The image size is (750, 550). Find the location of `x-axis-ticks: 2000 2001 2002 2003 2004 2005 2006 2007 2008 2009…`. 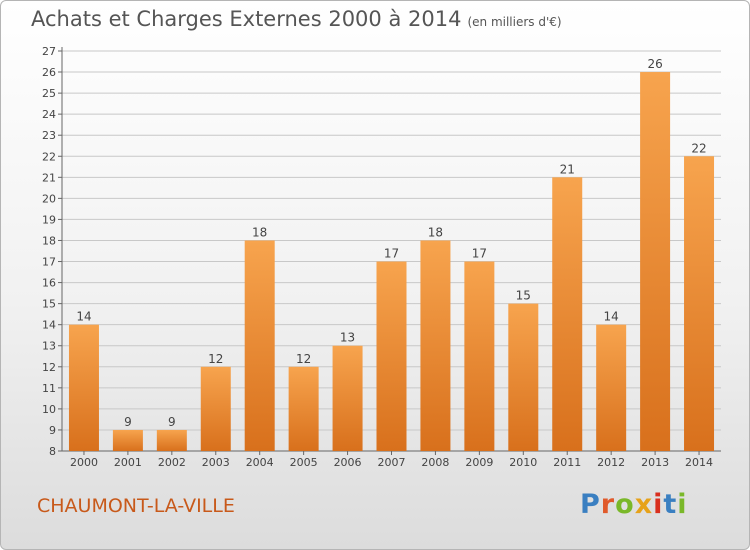

x-axis-ticks: 2000 2001 2002 2003 2004 2005 2006 2007 2008 2009… is located at coordinates (391, 460).